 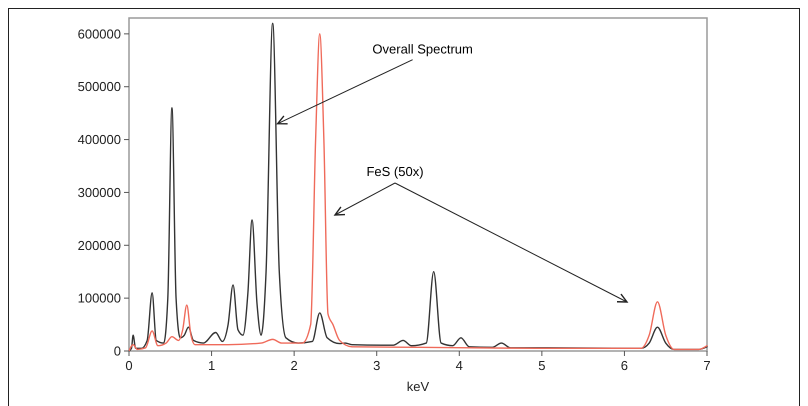 I want to click on x-tick-label: 3, so click(x=376, y=365).